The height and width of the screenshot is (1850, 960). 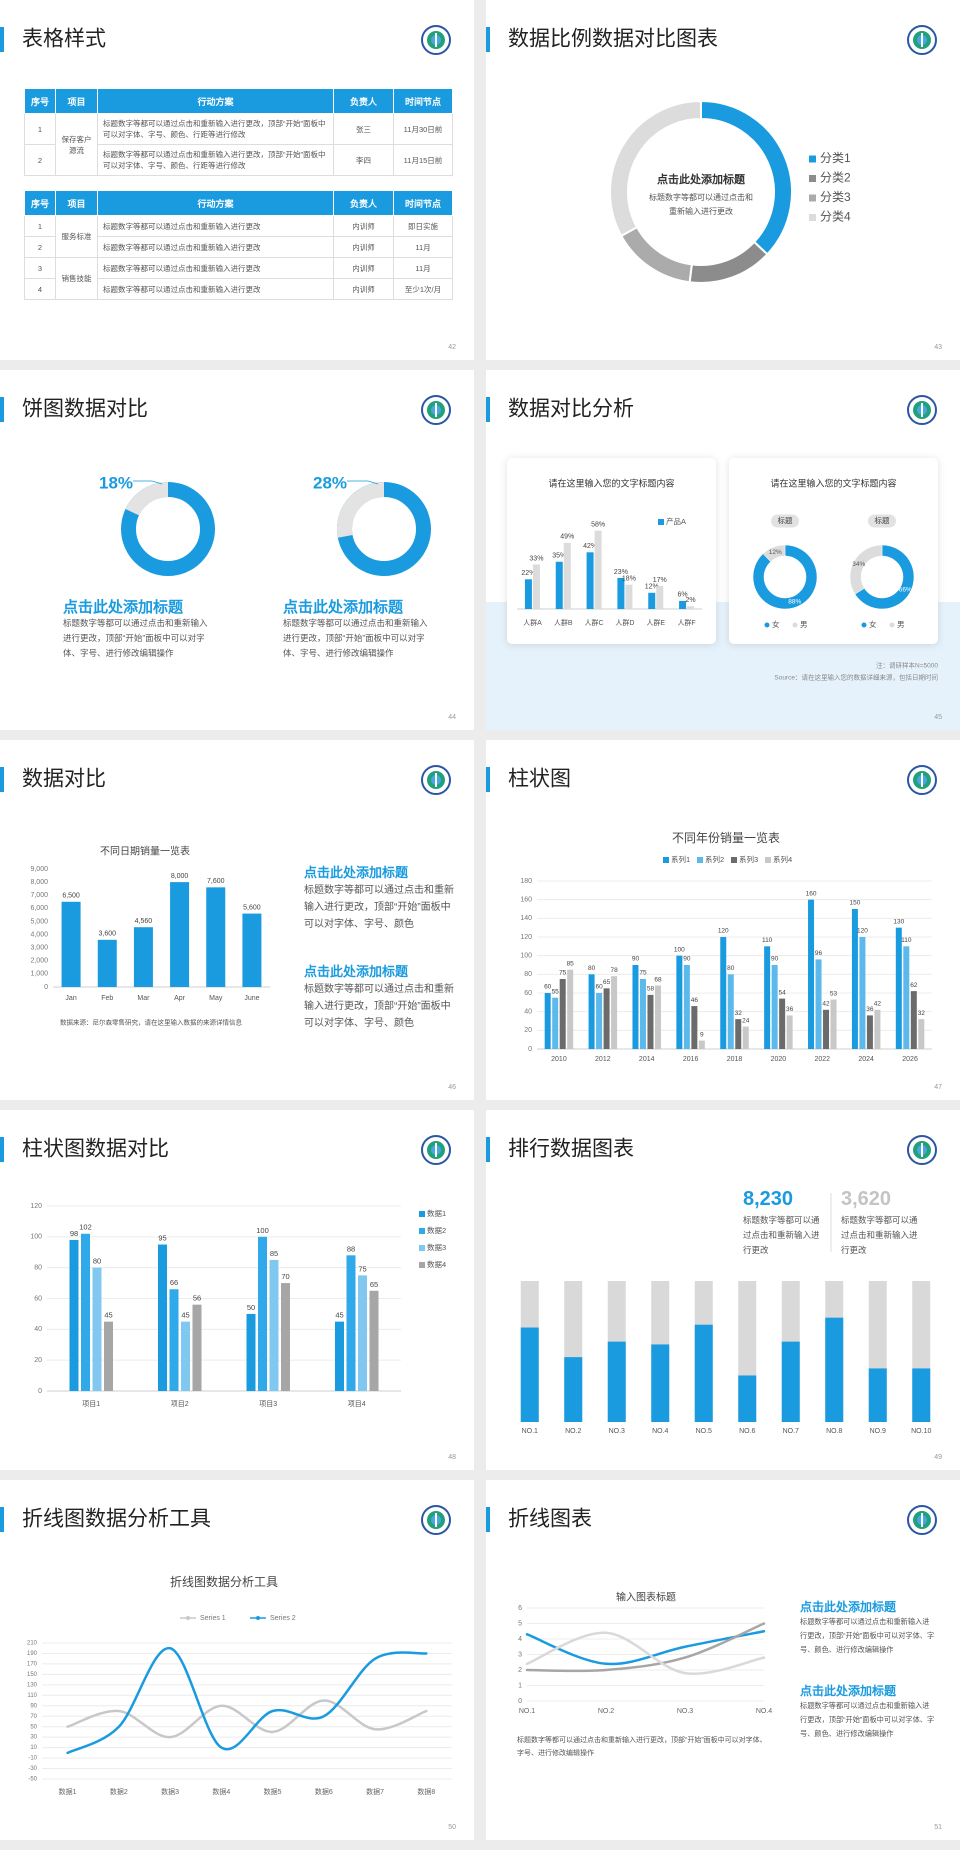 I want to click on y-tick-label: 8,000, so click(x=39, y=882).